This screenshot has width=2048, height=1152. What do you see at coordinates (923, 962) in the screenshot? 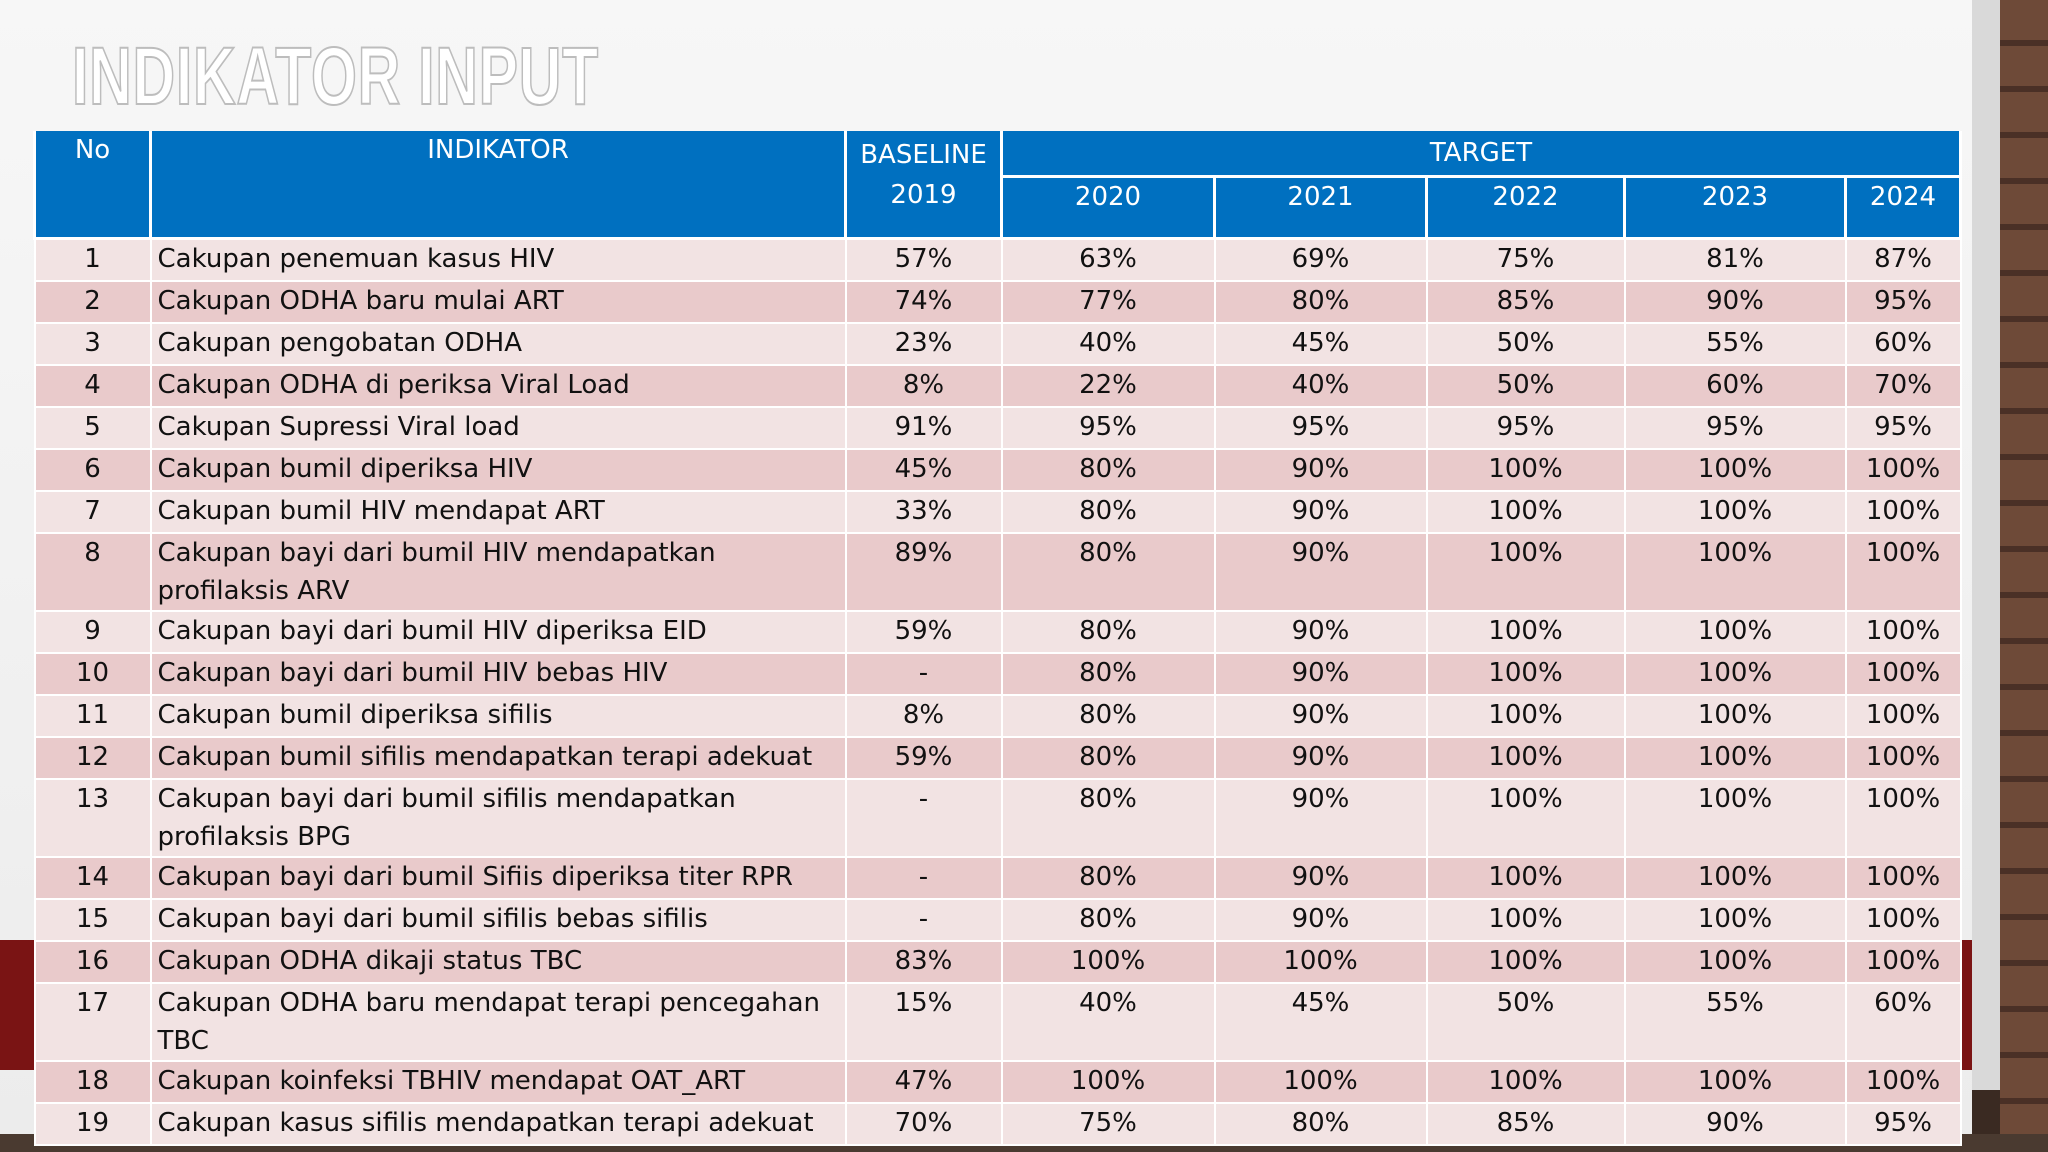
I see `table-cell: 83%` at bounding box center [923, 962].